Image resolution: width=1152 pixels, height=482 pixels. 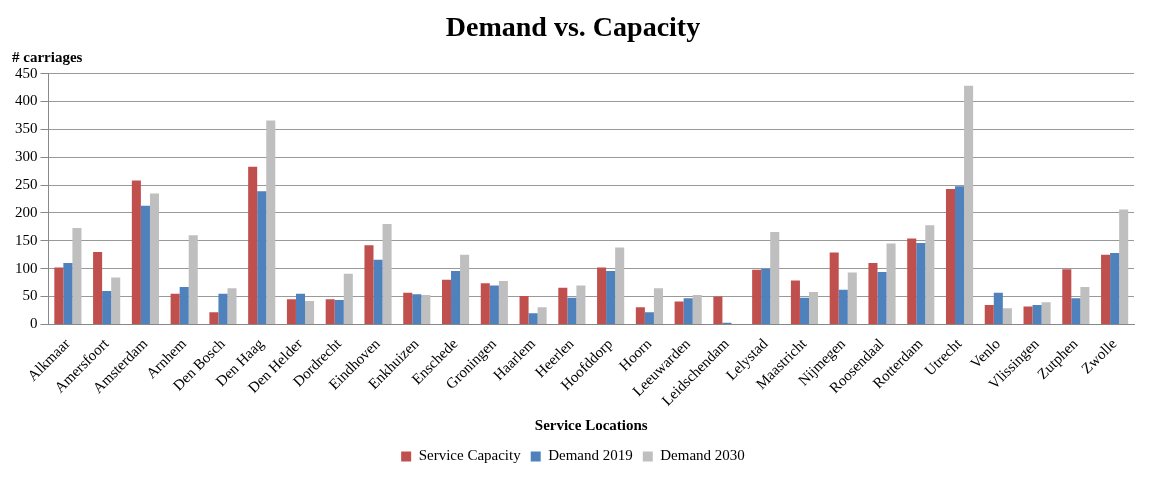 What do you see at coordinates (26, 100) in the screenshot?
I see `y-tick-label: 400` at bounding box center [26, 100].